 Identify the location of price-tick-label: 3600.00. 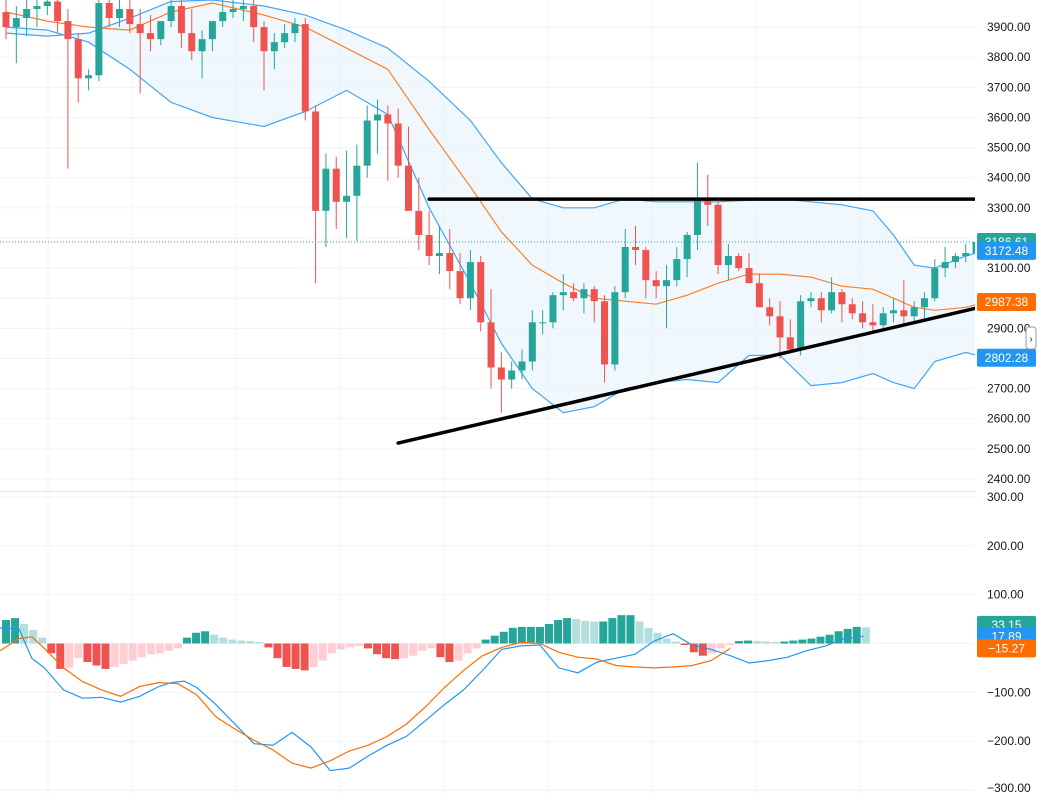
(1009, 117).